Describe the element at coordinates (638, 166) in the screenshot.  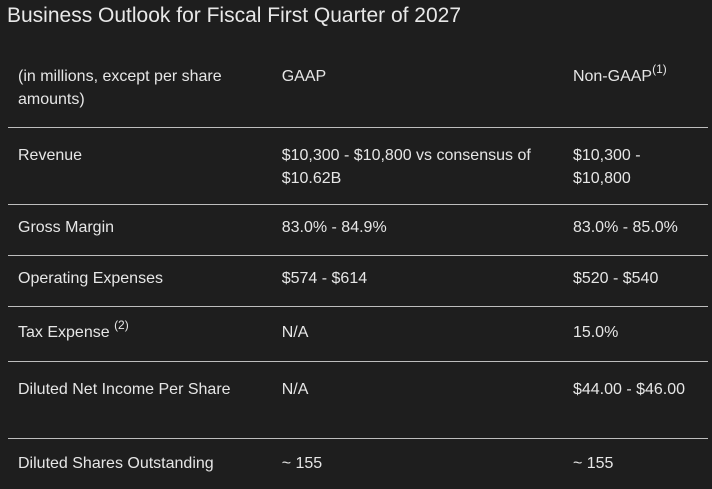
I see `nongaap-value: $10,300 - $10,800` at that location.